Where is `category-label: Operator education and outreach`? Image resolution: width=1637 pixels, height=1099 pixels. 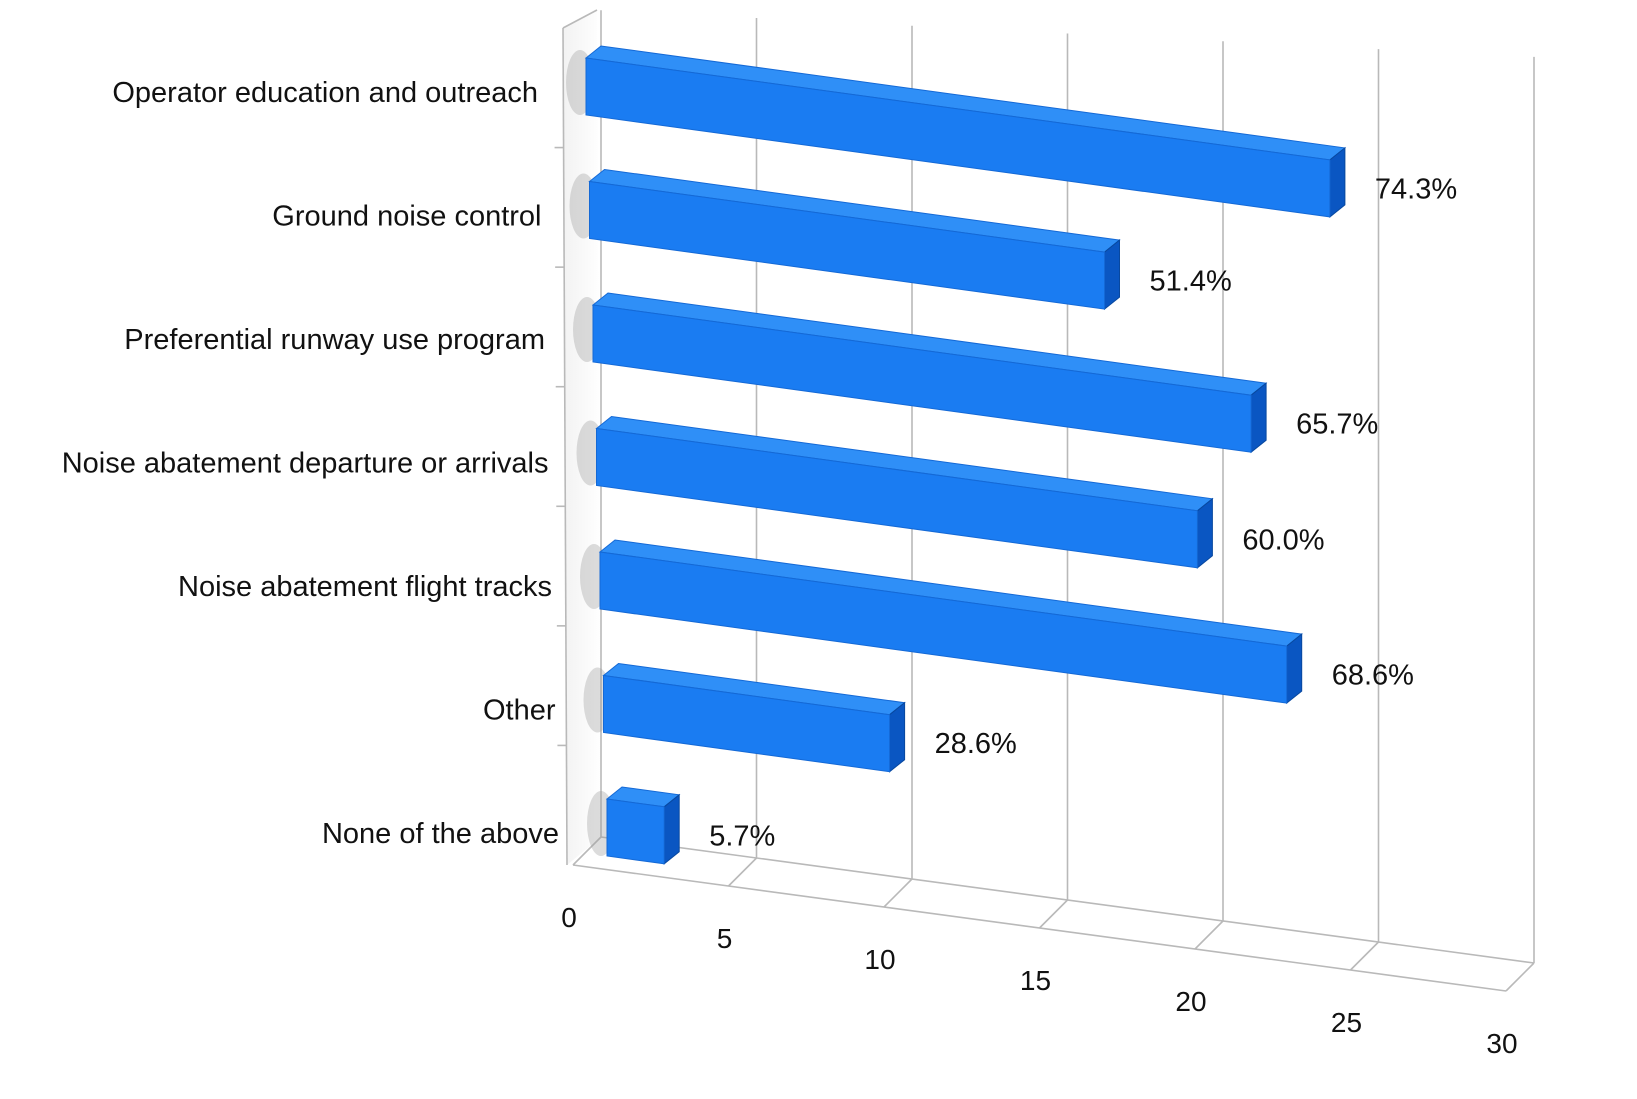 category-label: Operator education and outreach is located at coordinates (325, 93).